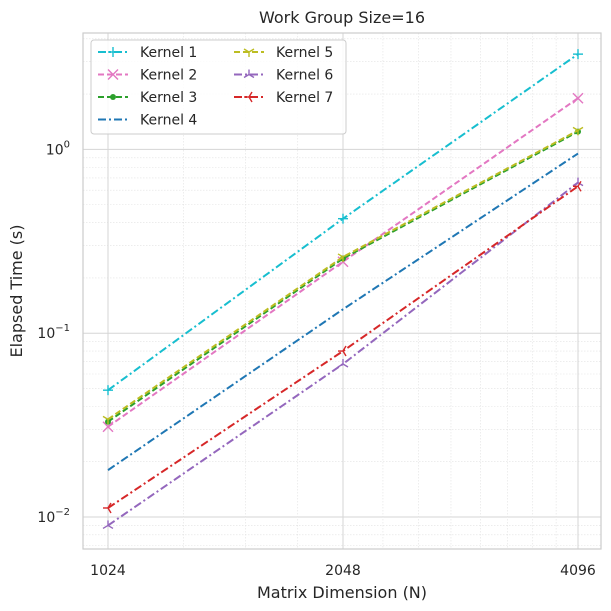 This screenshot has height=611, width=611. Describe the element at coordinates (168, 76) in the screenshot. I see `legend-label: Kernel 2` at that location.